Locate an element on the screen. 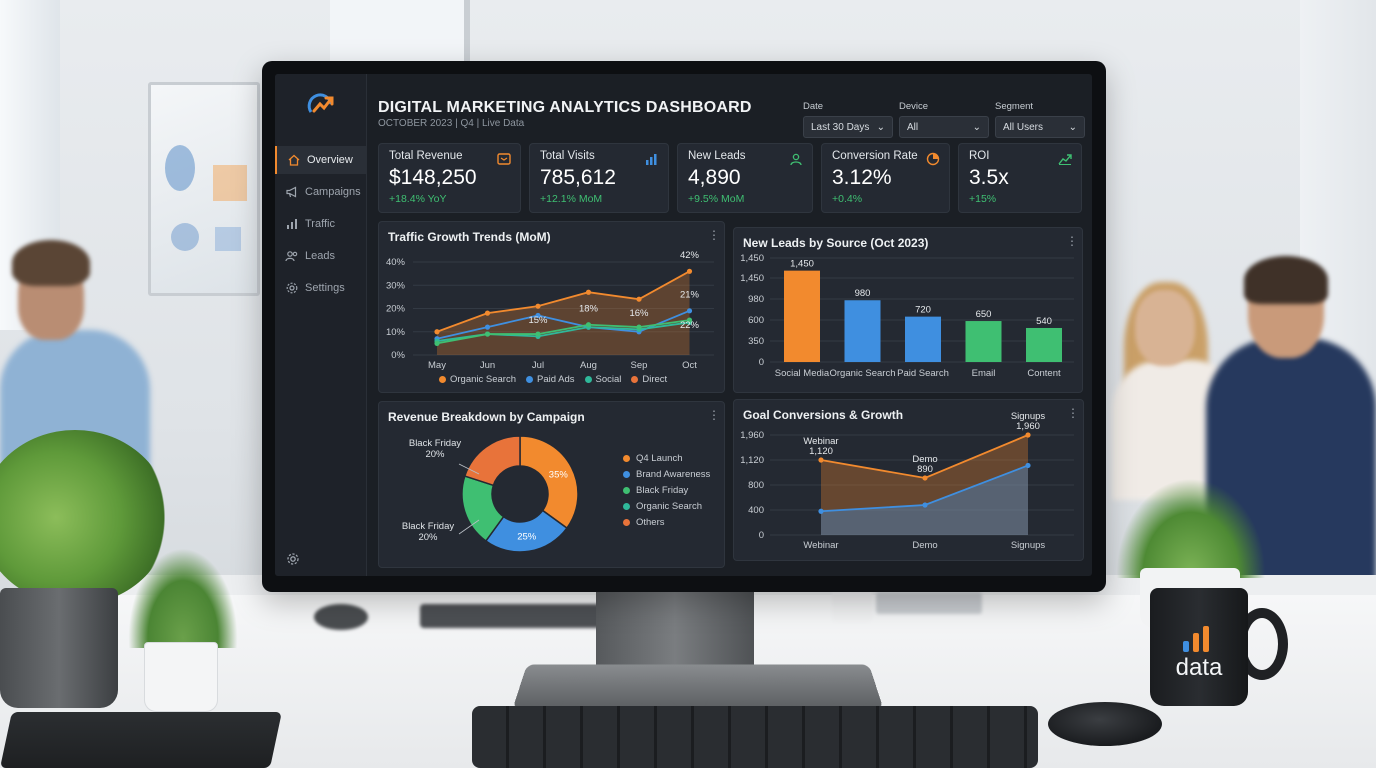  point-name-label: Signups is located at coordinates (1028, 416).